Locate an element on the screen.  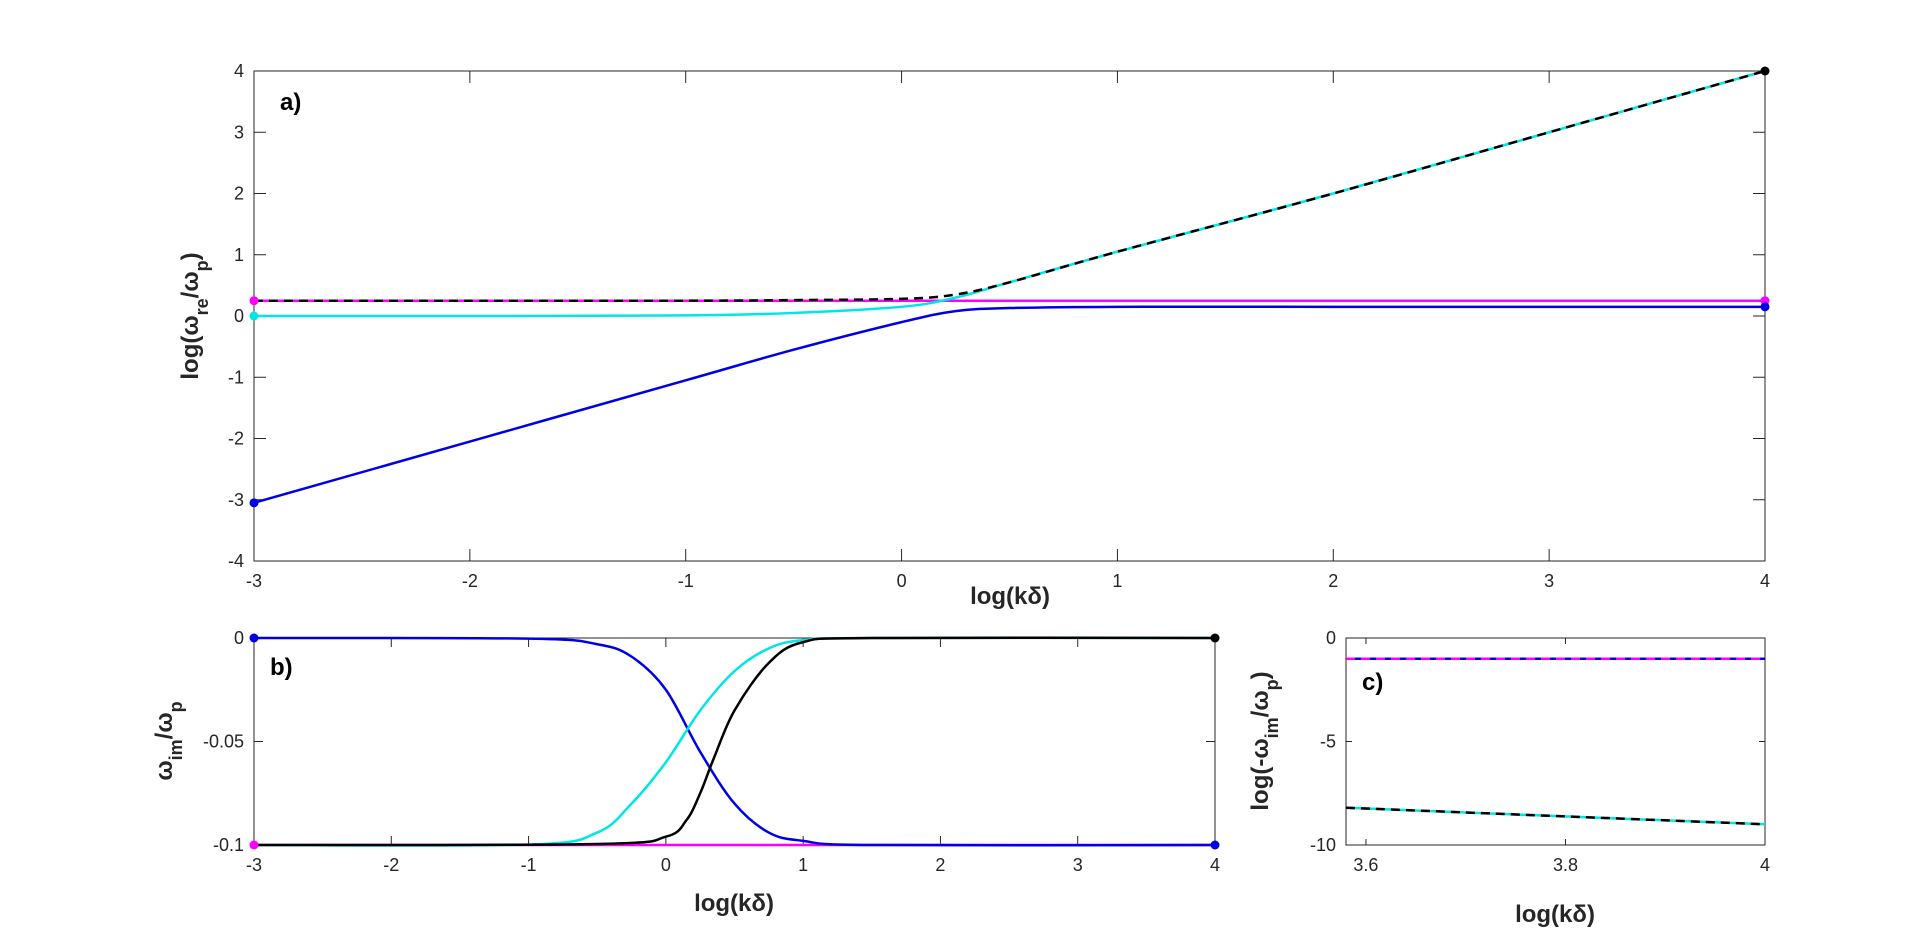
panel-c-chart: 3.6 3.8 4 -10 -5 0 c) log(kδ) log(-ωim/ωp) is located at coordinates (1508, 778).